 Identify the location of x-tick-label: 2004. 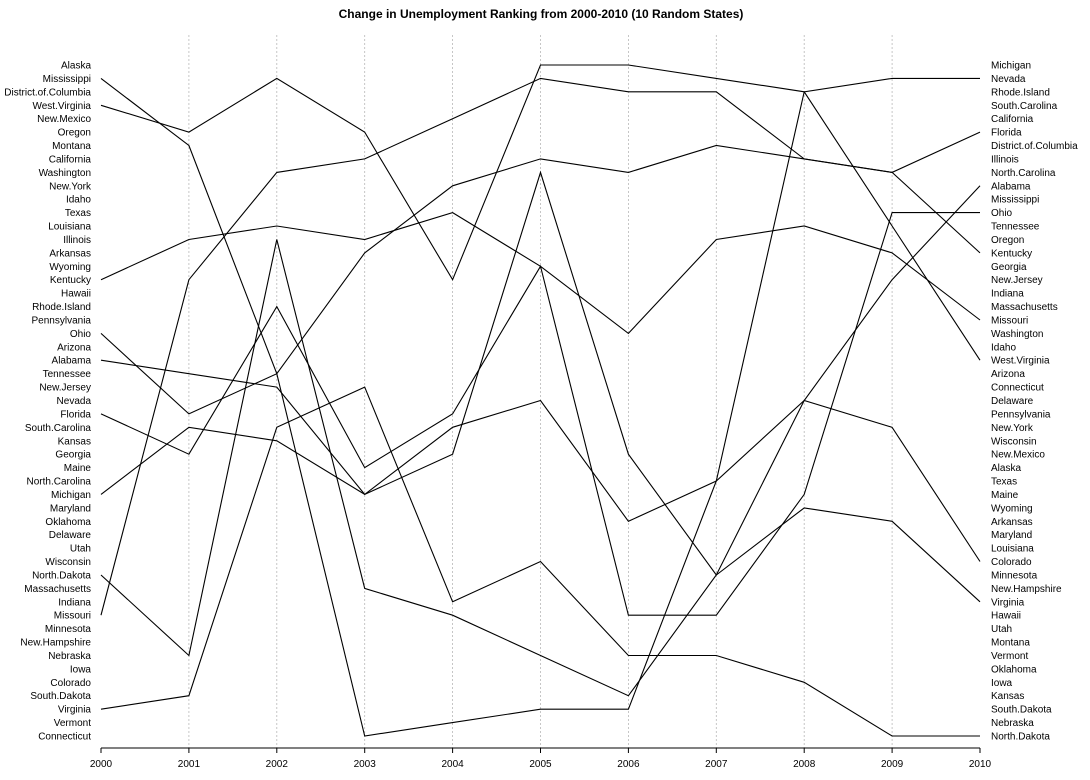
(452, 764).